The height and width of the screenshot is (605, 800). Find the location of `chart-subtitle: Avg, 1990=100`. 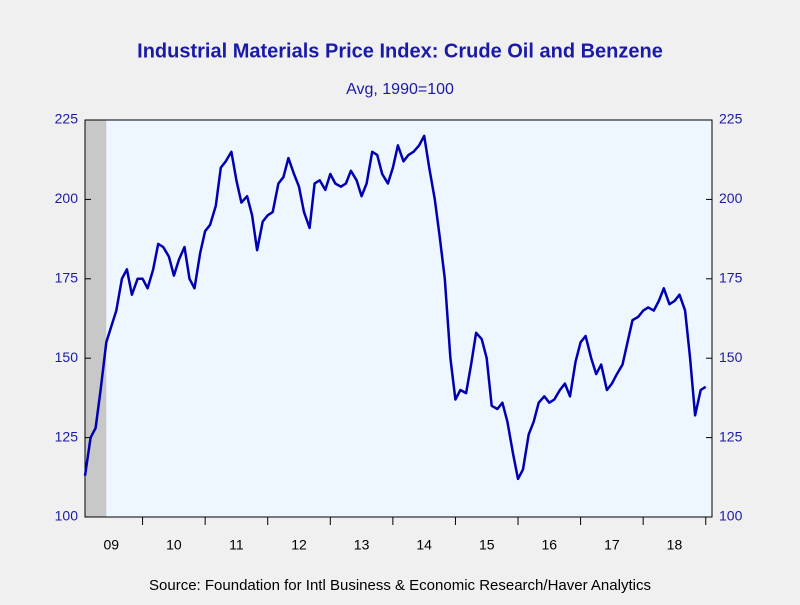

chart-subtitle: Avg, 1990=100 is located at coordinates (400, 89).